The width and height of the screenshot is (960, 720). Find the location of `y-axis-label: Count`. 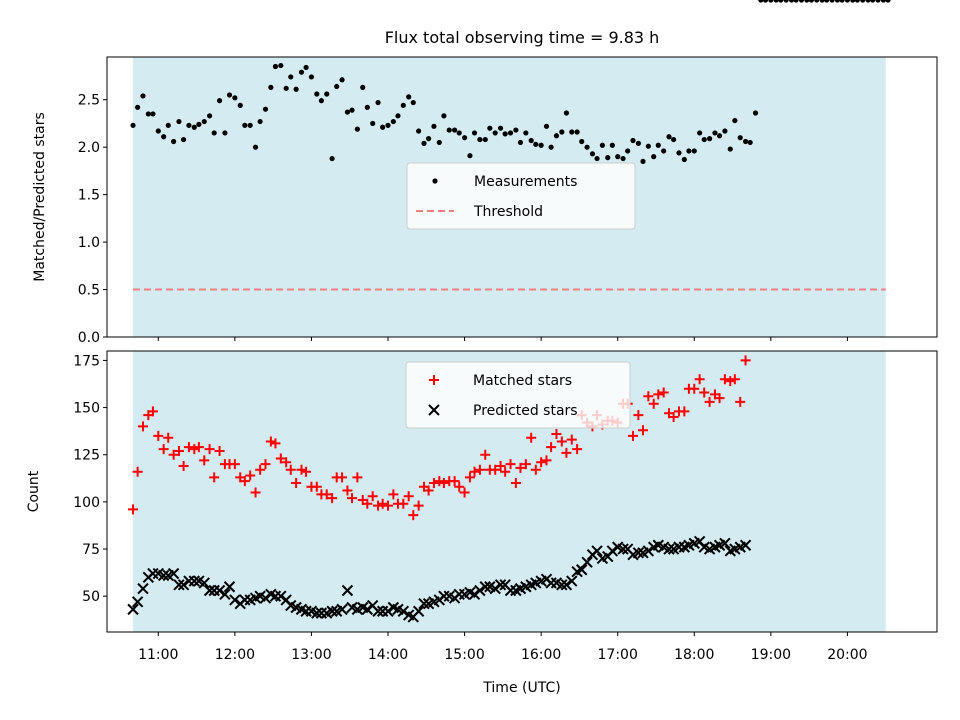

y-axis-label: Count is located at coordinates (34, 491).